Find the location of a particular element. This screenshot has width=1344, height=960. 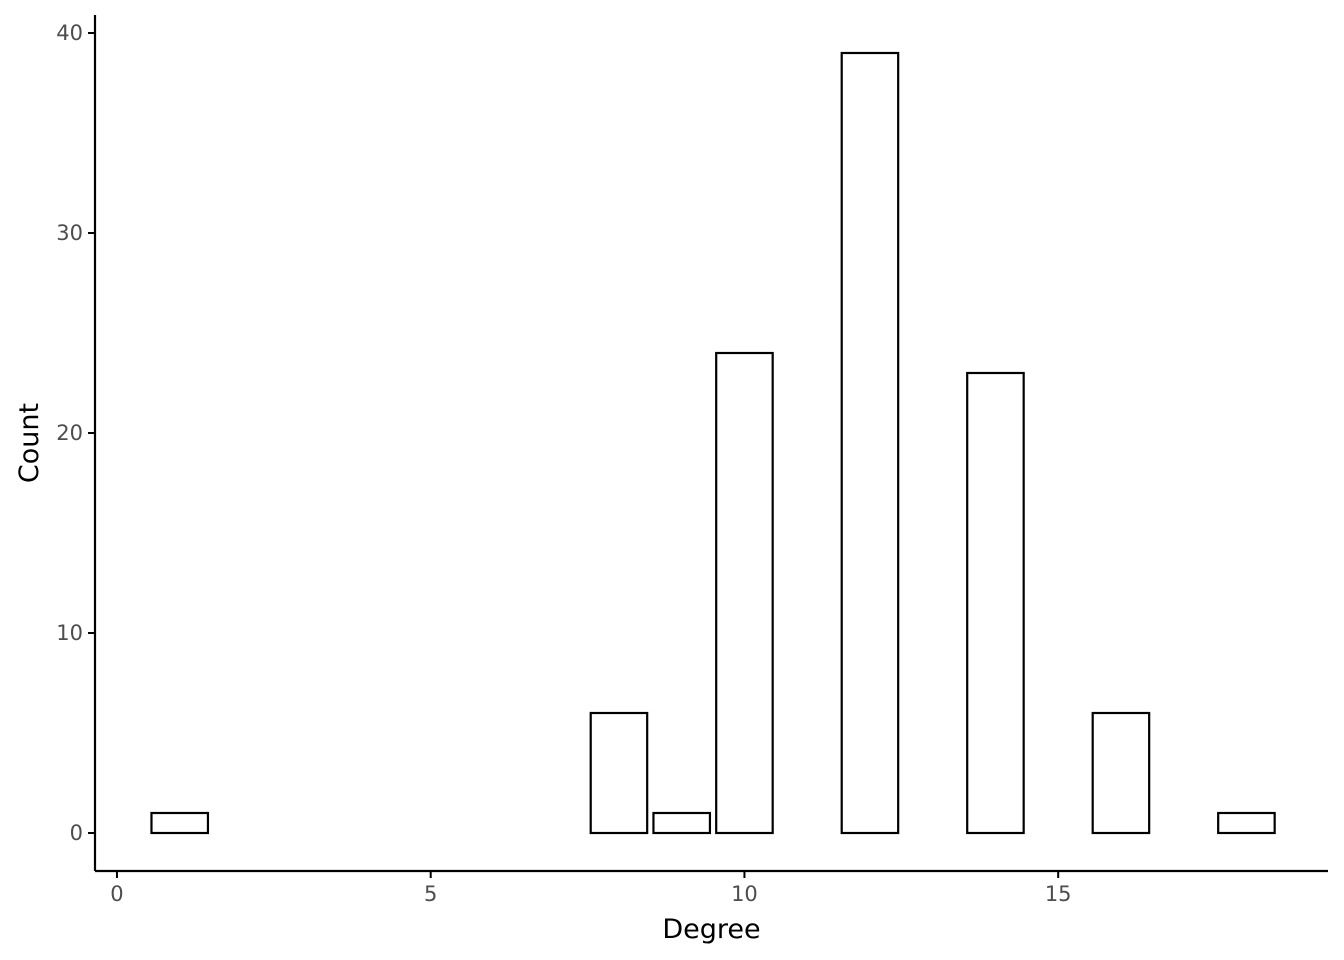

y-tick-label: 40 is located at coordinates (69, 33).